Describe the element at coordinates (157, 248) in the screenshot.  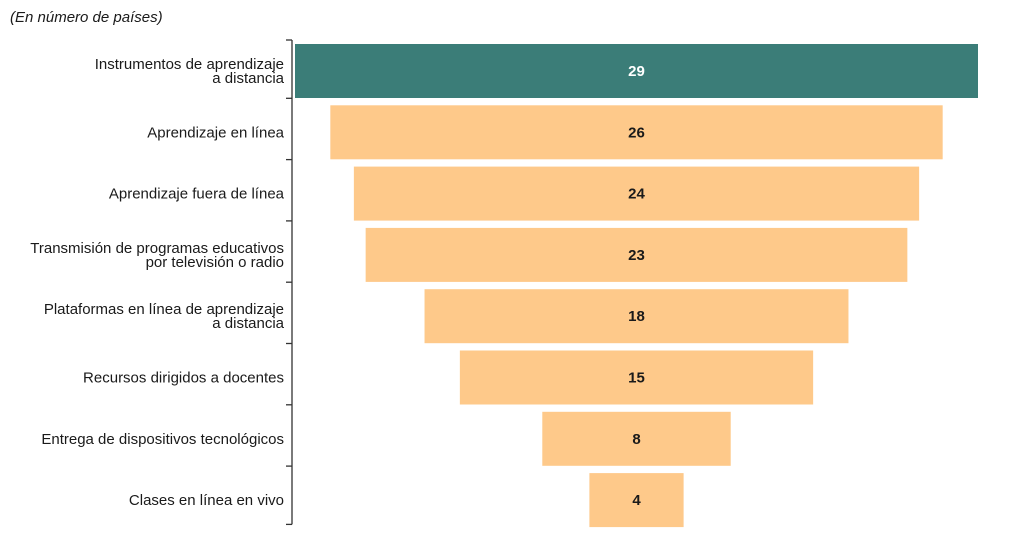
I see `category-label-line: Transmisión de programas educativos` at that location.